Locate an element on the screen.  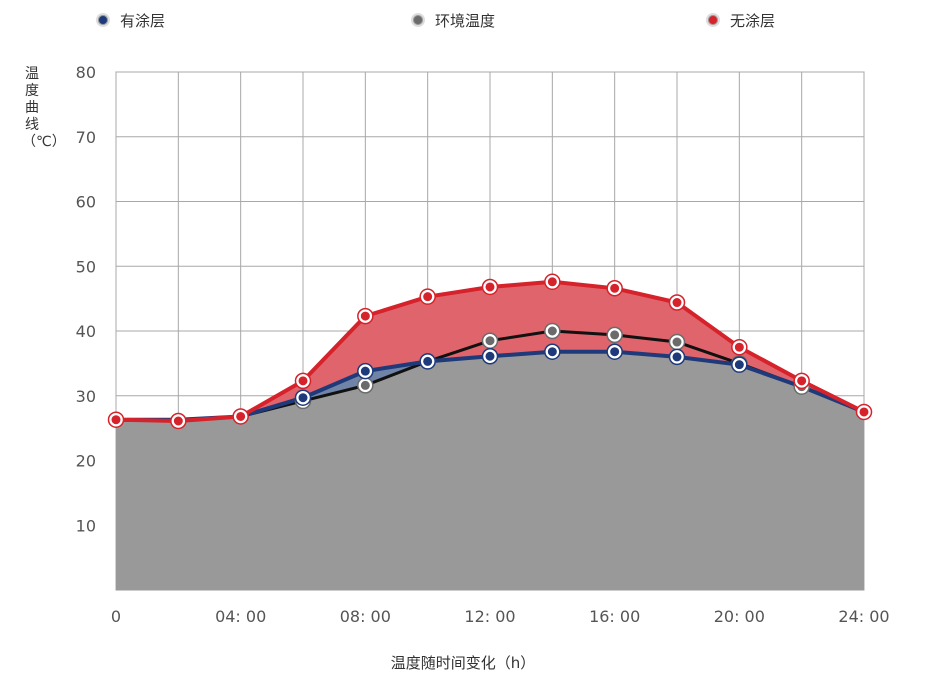
x-tick-label: 20: 00 is located at coordinates (739, 616).